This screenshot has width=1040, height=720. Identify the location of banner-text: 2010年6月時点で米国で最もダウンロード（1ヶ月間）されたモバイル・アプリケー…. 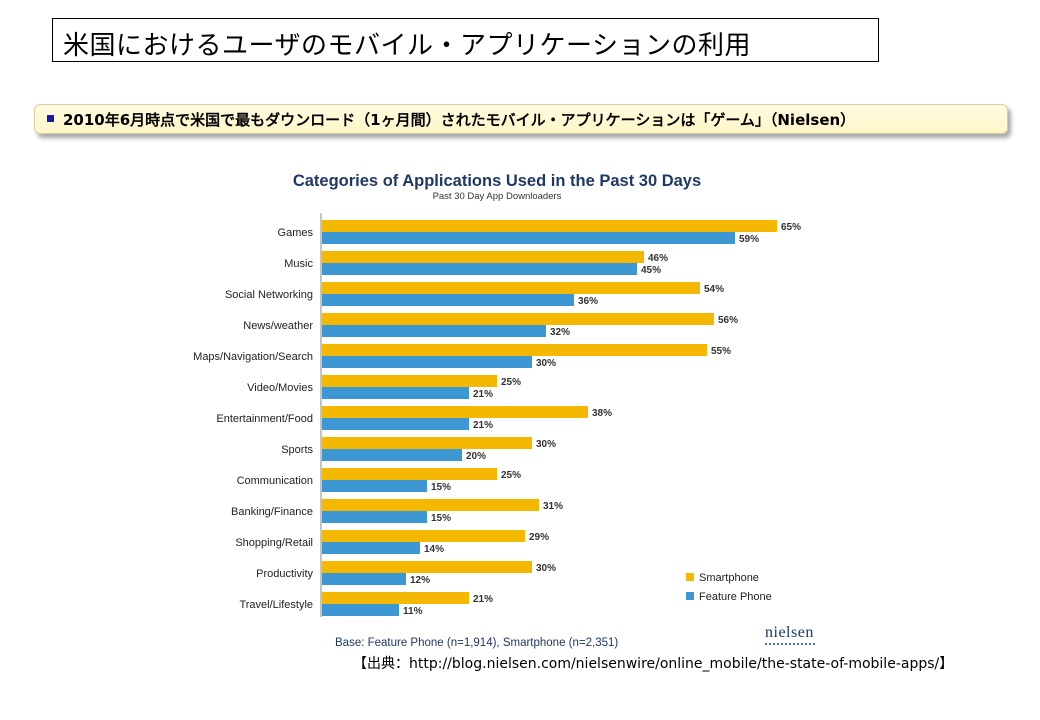
(459, 120).